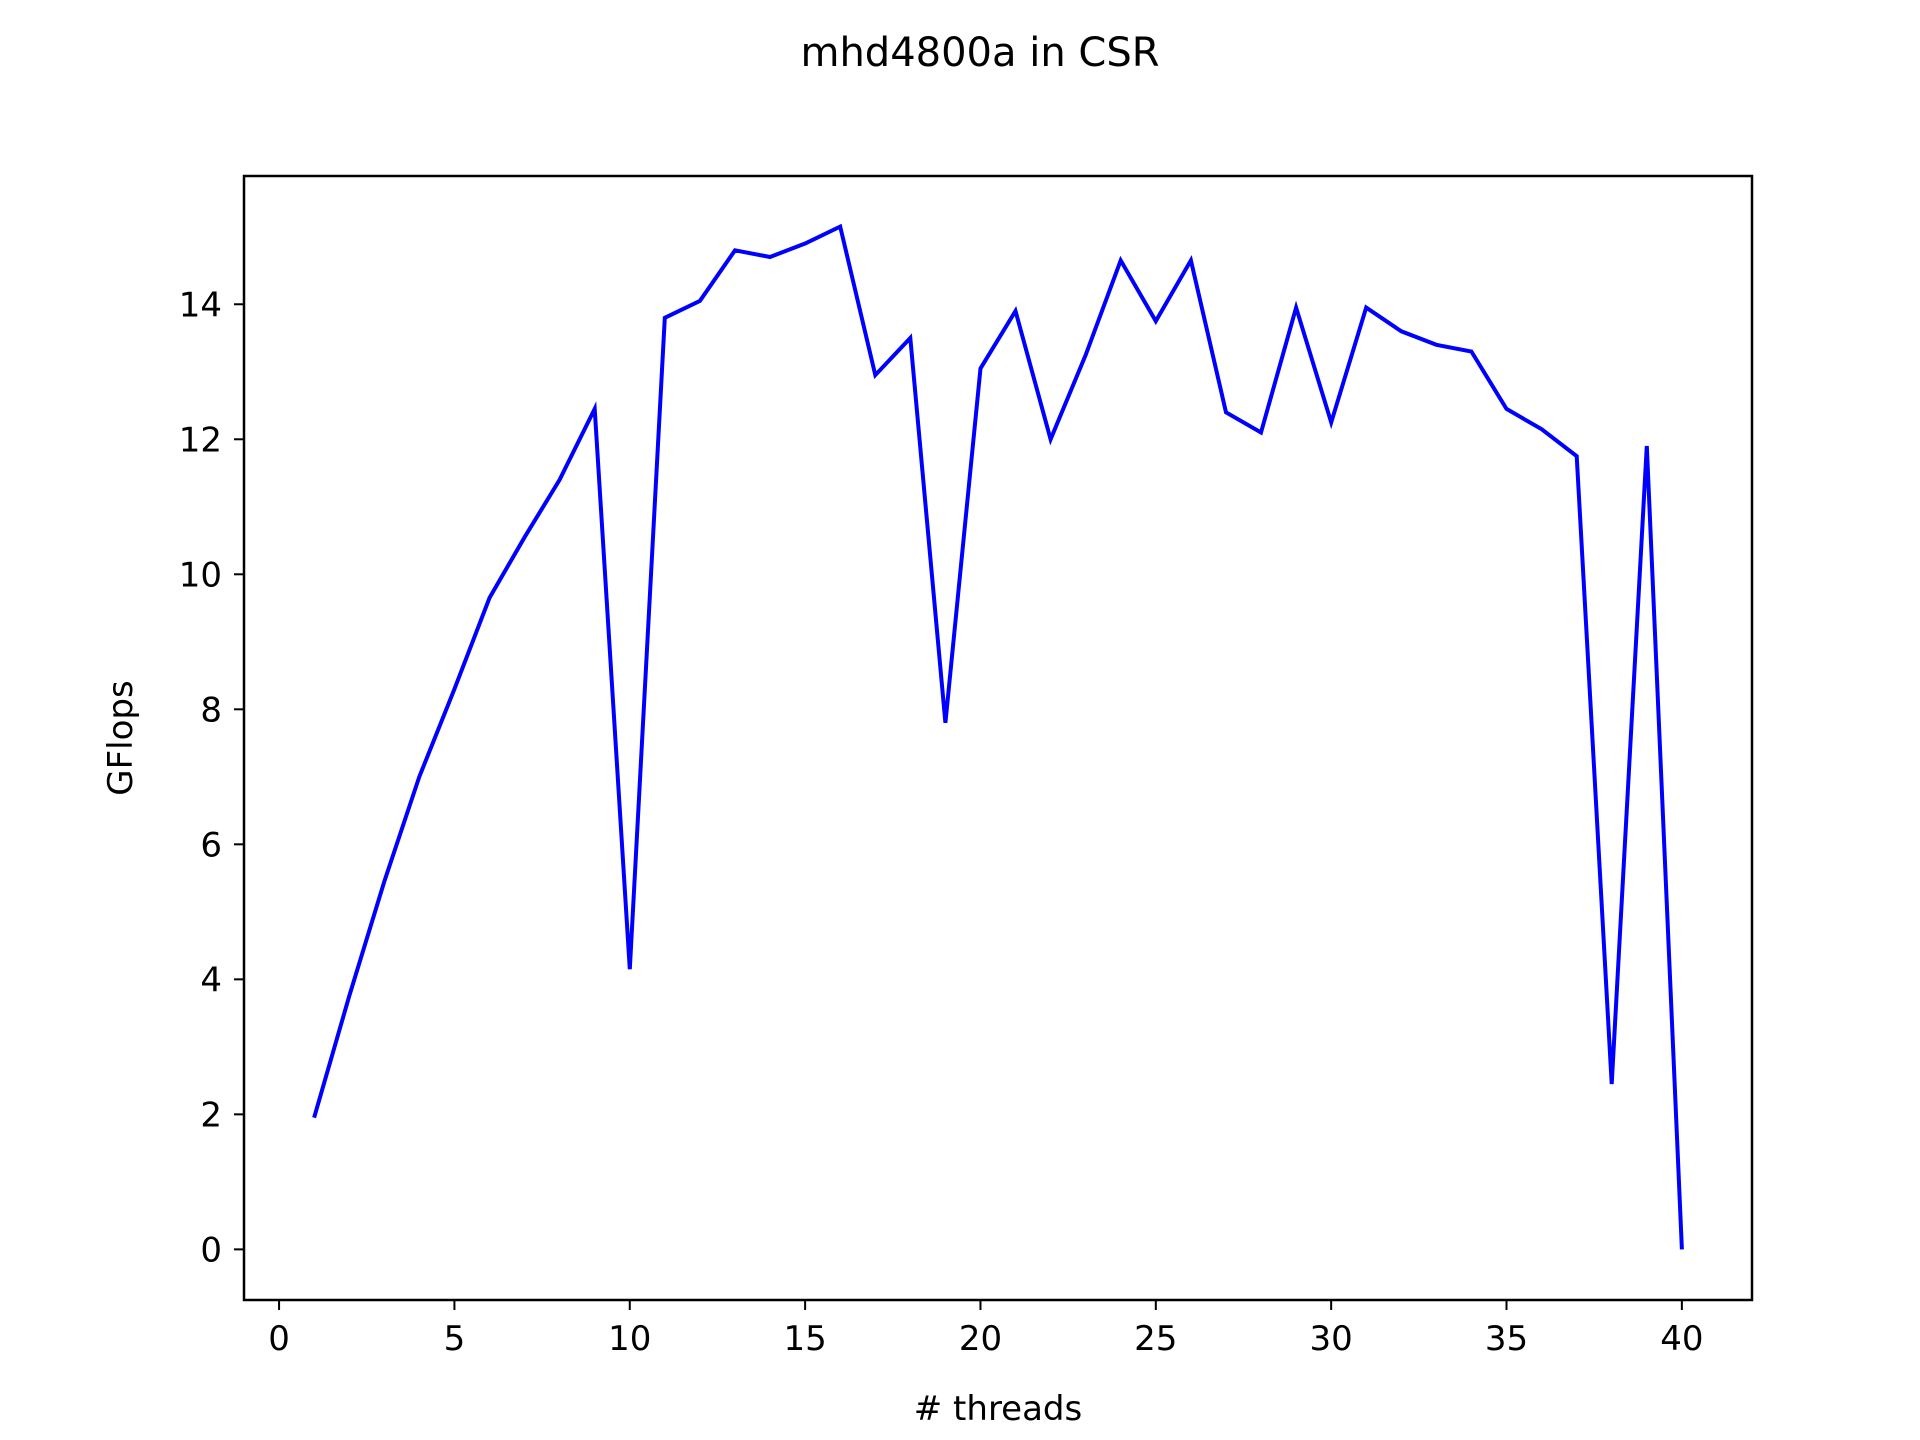  I want to click on x-axis-ticks: 0 5 10 15 20 25 30 35 40, so click(985, 1329).